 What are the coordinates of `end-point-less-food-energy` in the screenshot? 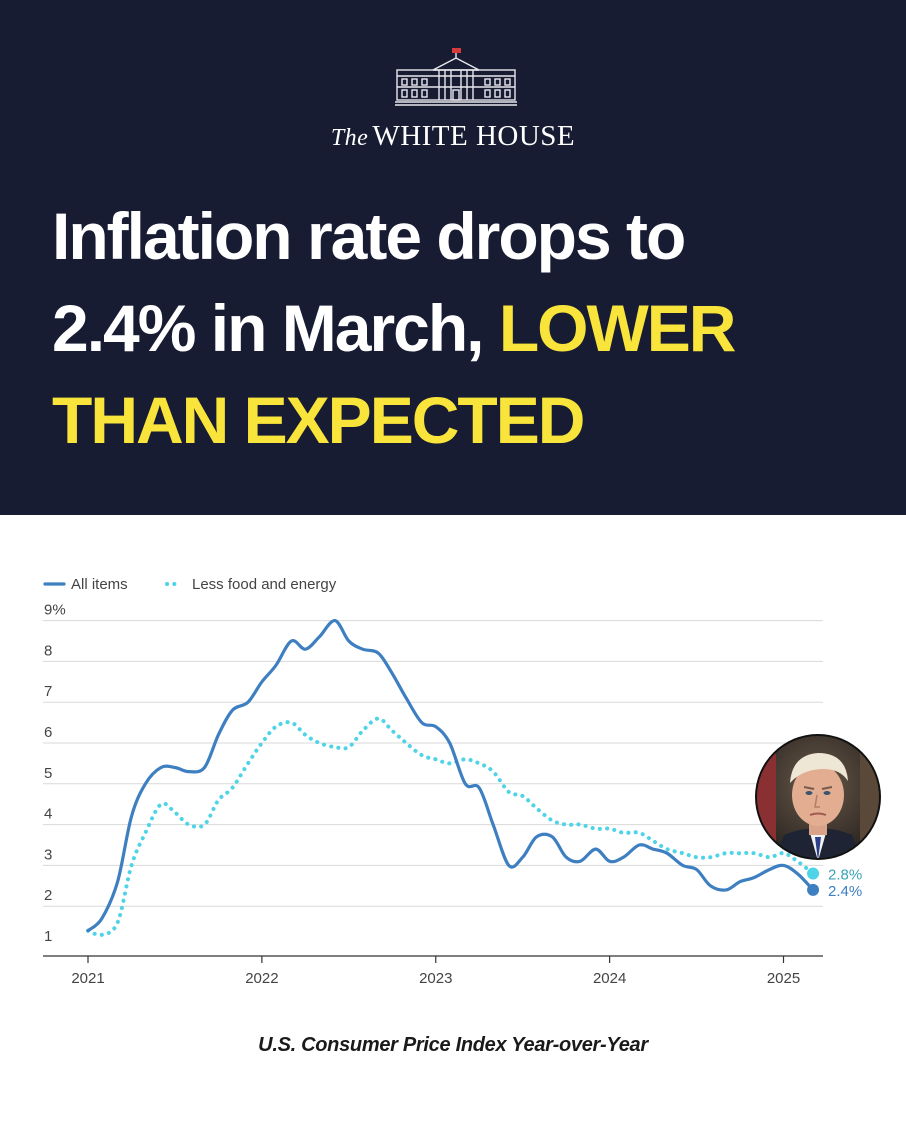 It's located at (813, 873).